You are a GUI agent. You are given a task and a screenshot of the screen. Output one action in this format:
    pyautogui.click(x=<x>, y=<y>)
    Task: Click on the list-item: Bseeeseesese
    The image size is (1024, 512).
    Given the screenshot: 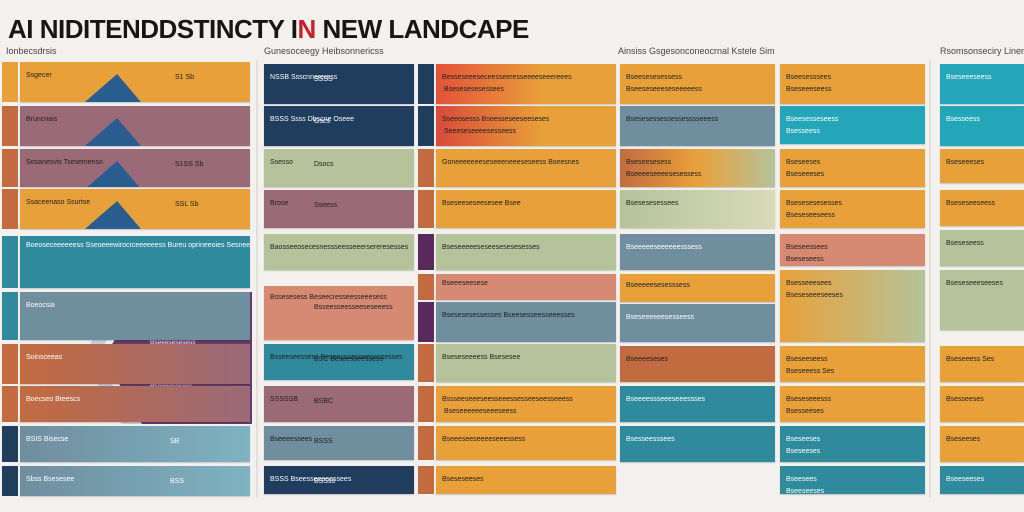 What is the action you would take?
    pyautogui.click(x=526, y=287)
    